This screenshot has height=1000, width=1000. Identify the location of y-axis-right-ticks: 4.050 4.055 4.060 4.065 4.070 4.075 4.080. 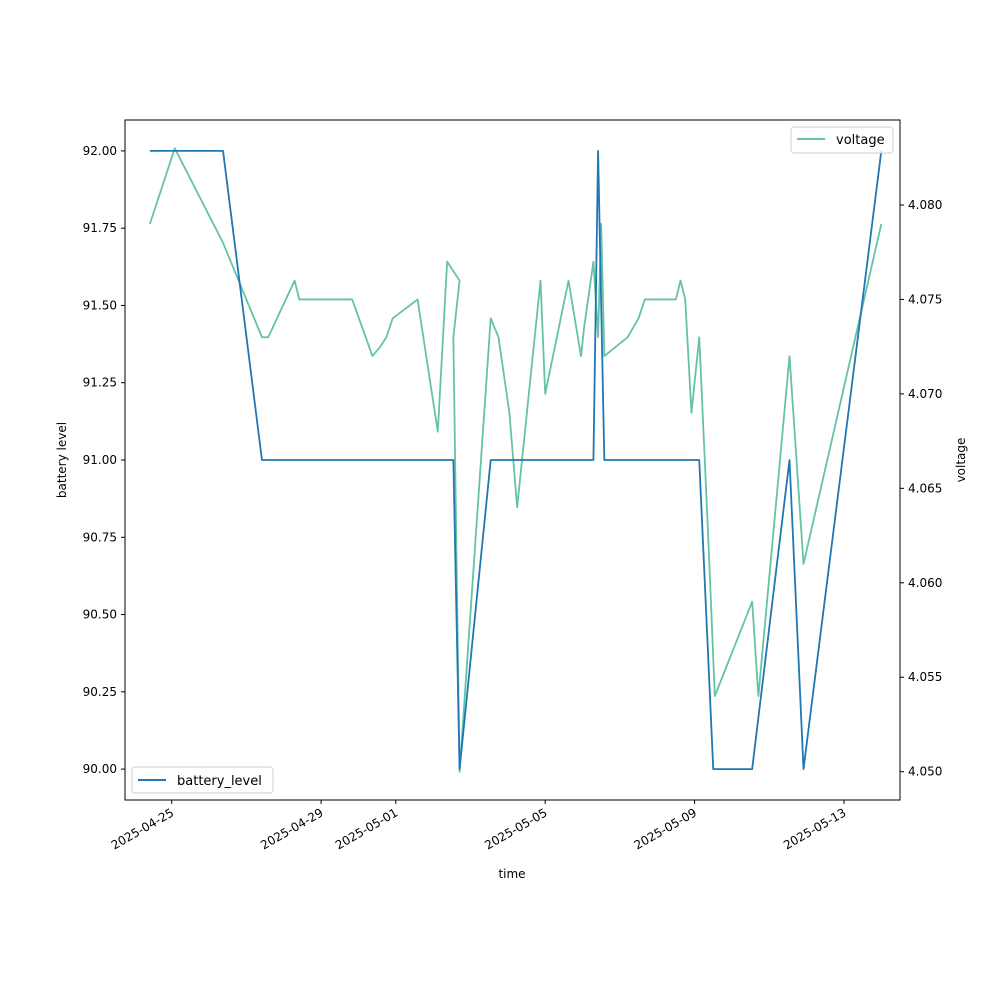
(921, 488).